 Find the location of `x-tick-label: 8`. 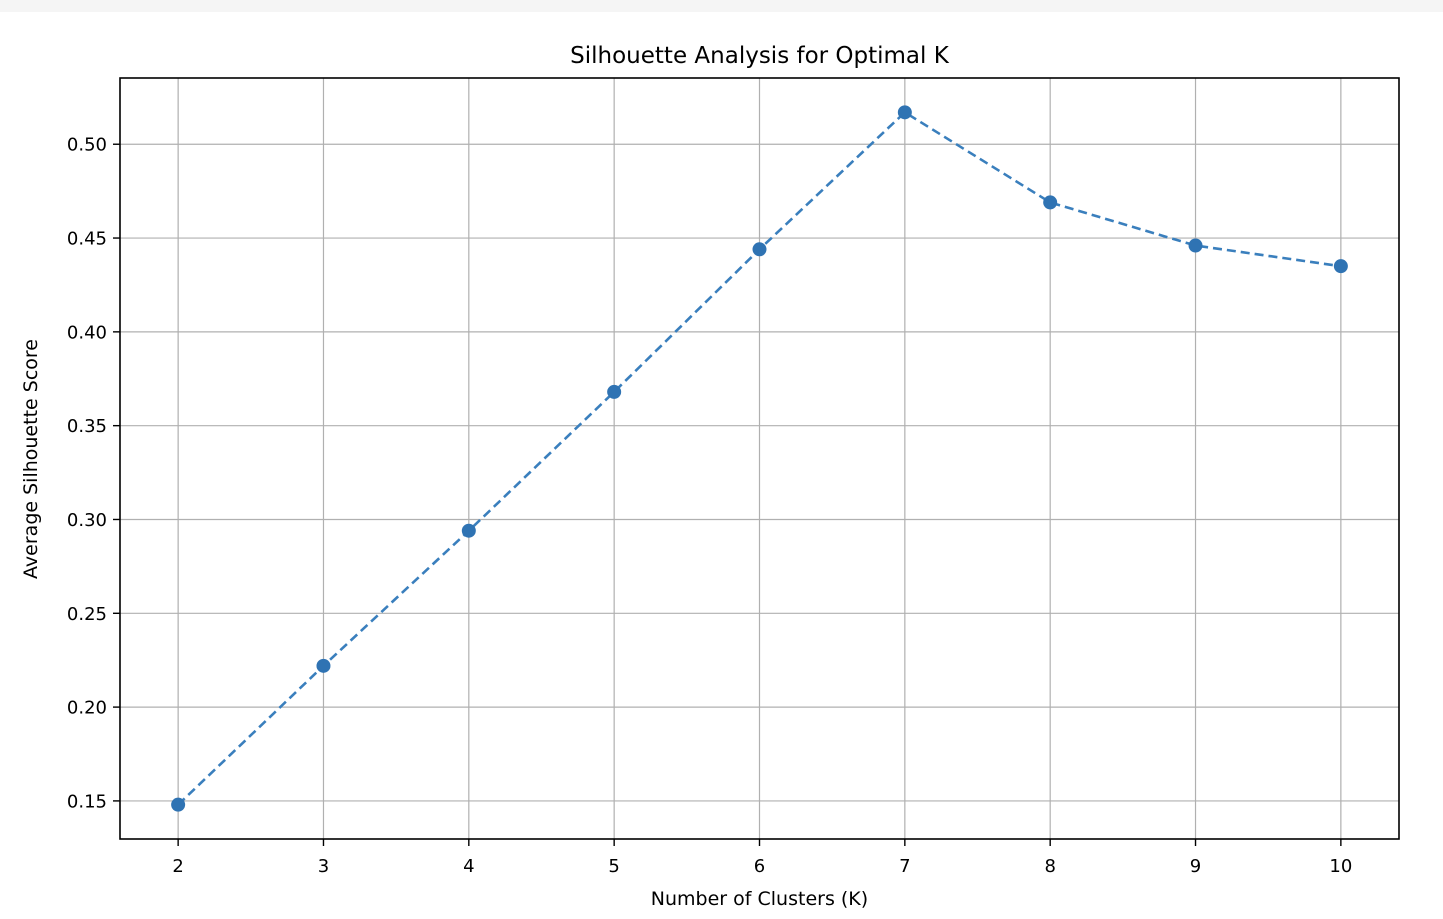

x-tick-label: 8 is located at coordinates (1049, 866).